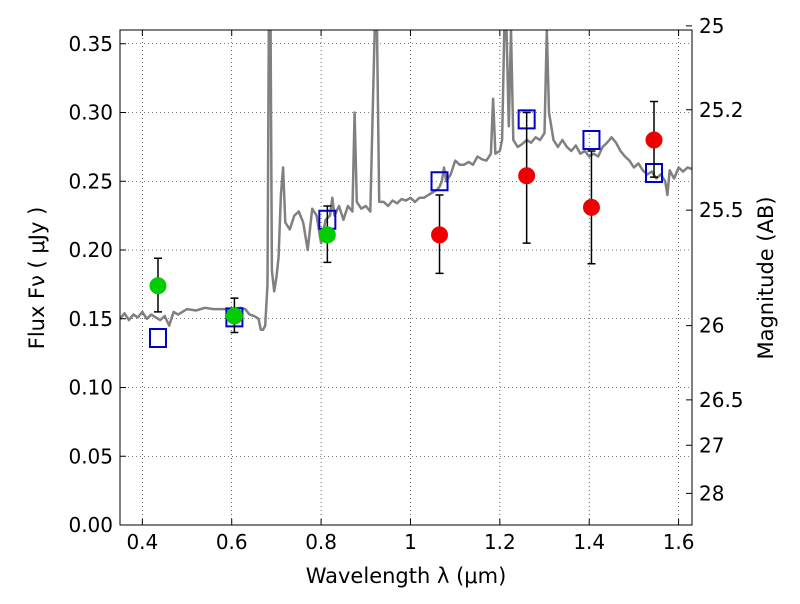 The image size is (800, 604). Describe the element at coordinates (90, 44) in the screenshot. I see `y-tick-label: 0.35` at that location.